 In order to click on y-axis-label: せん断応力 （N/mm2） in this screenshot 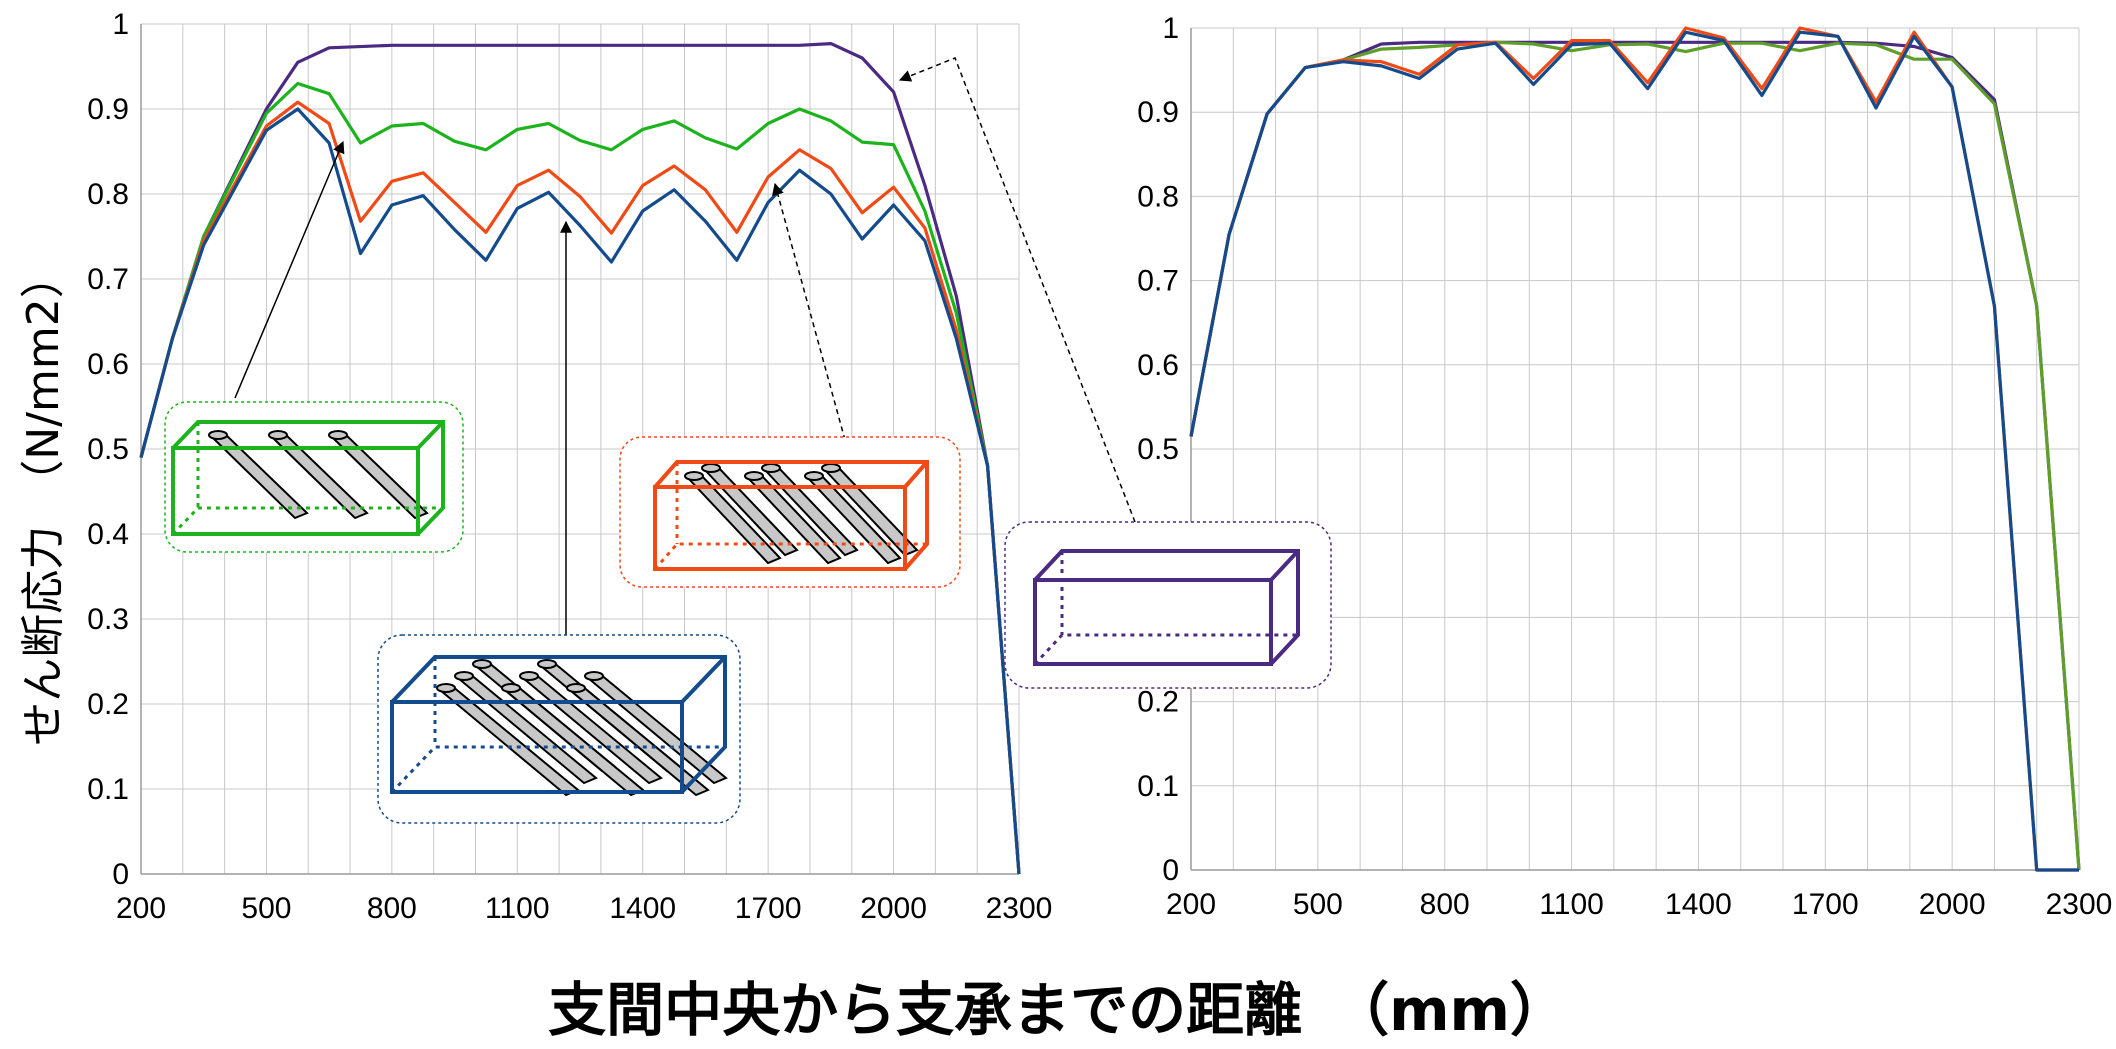, I will do `click(43, 499)`.